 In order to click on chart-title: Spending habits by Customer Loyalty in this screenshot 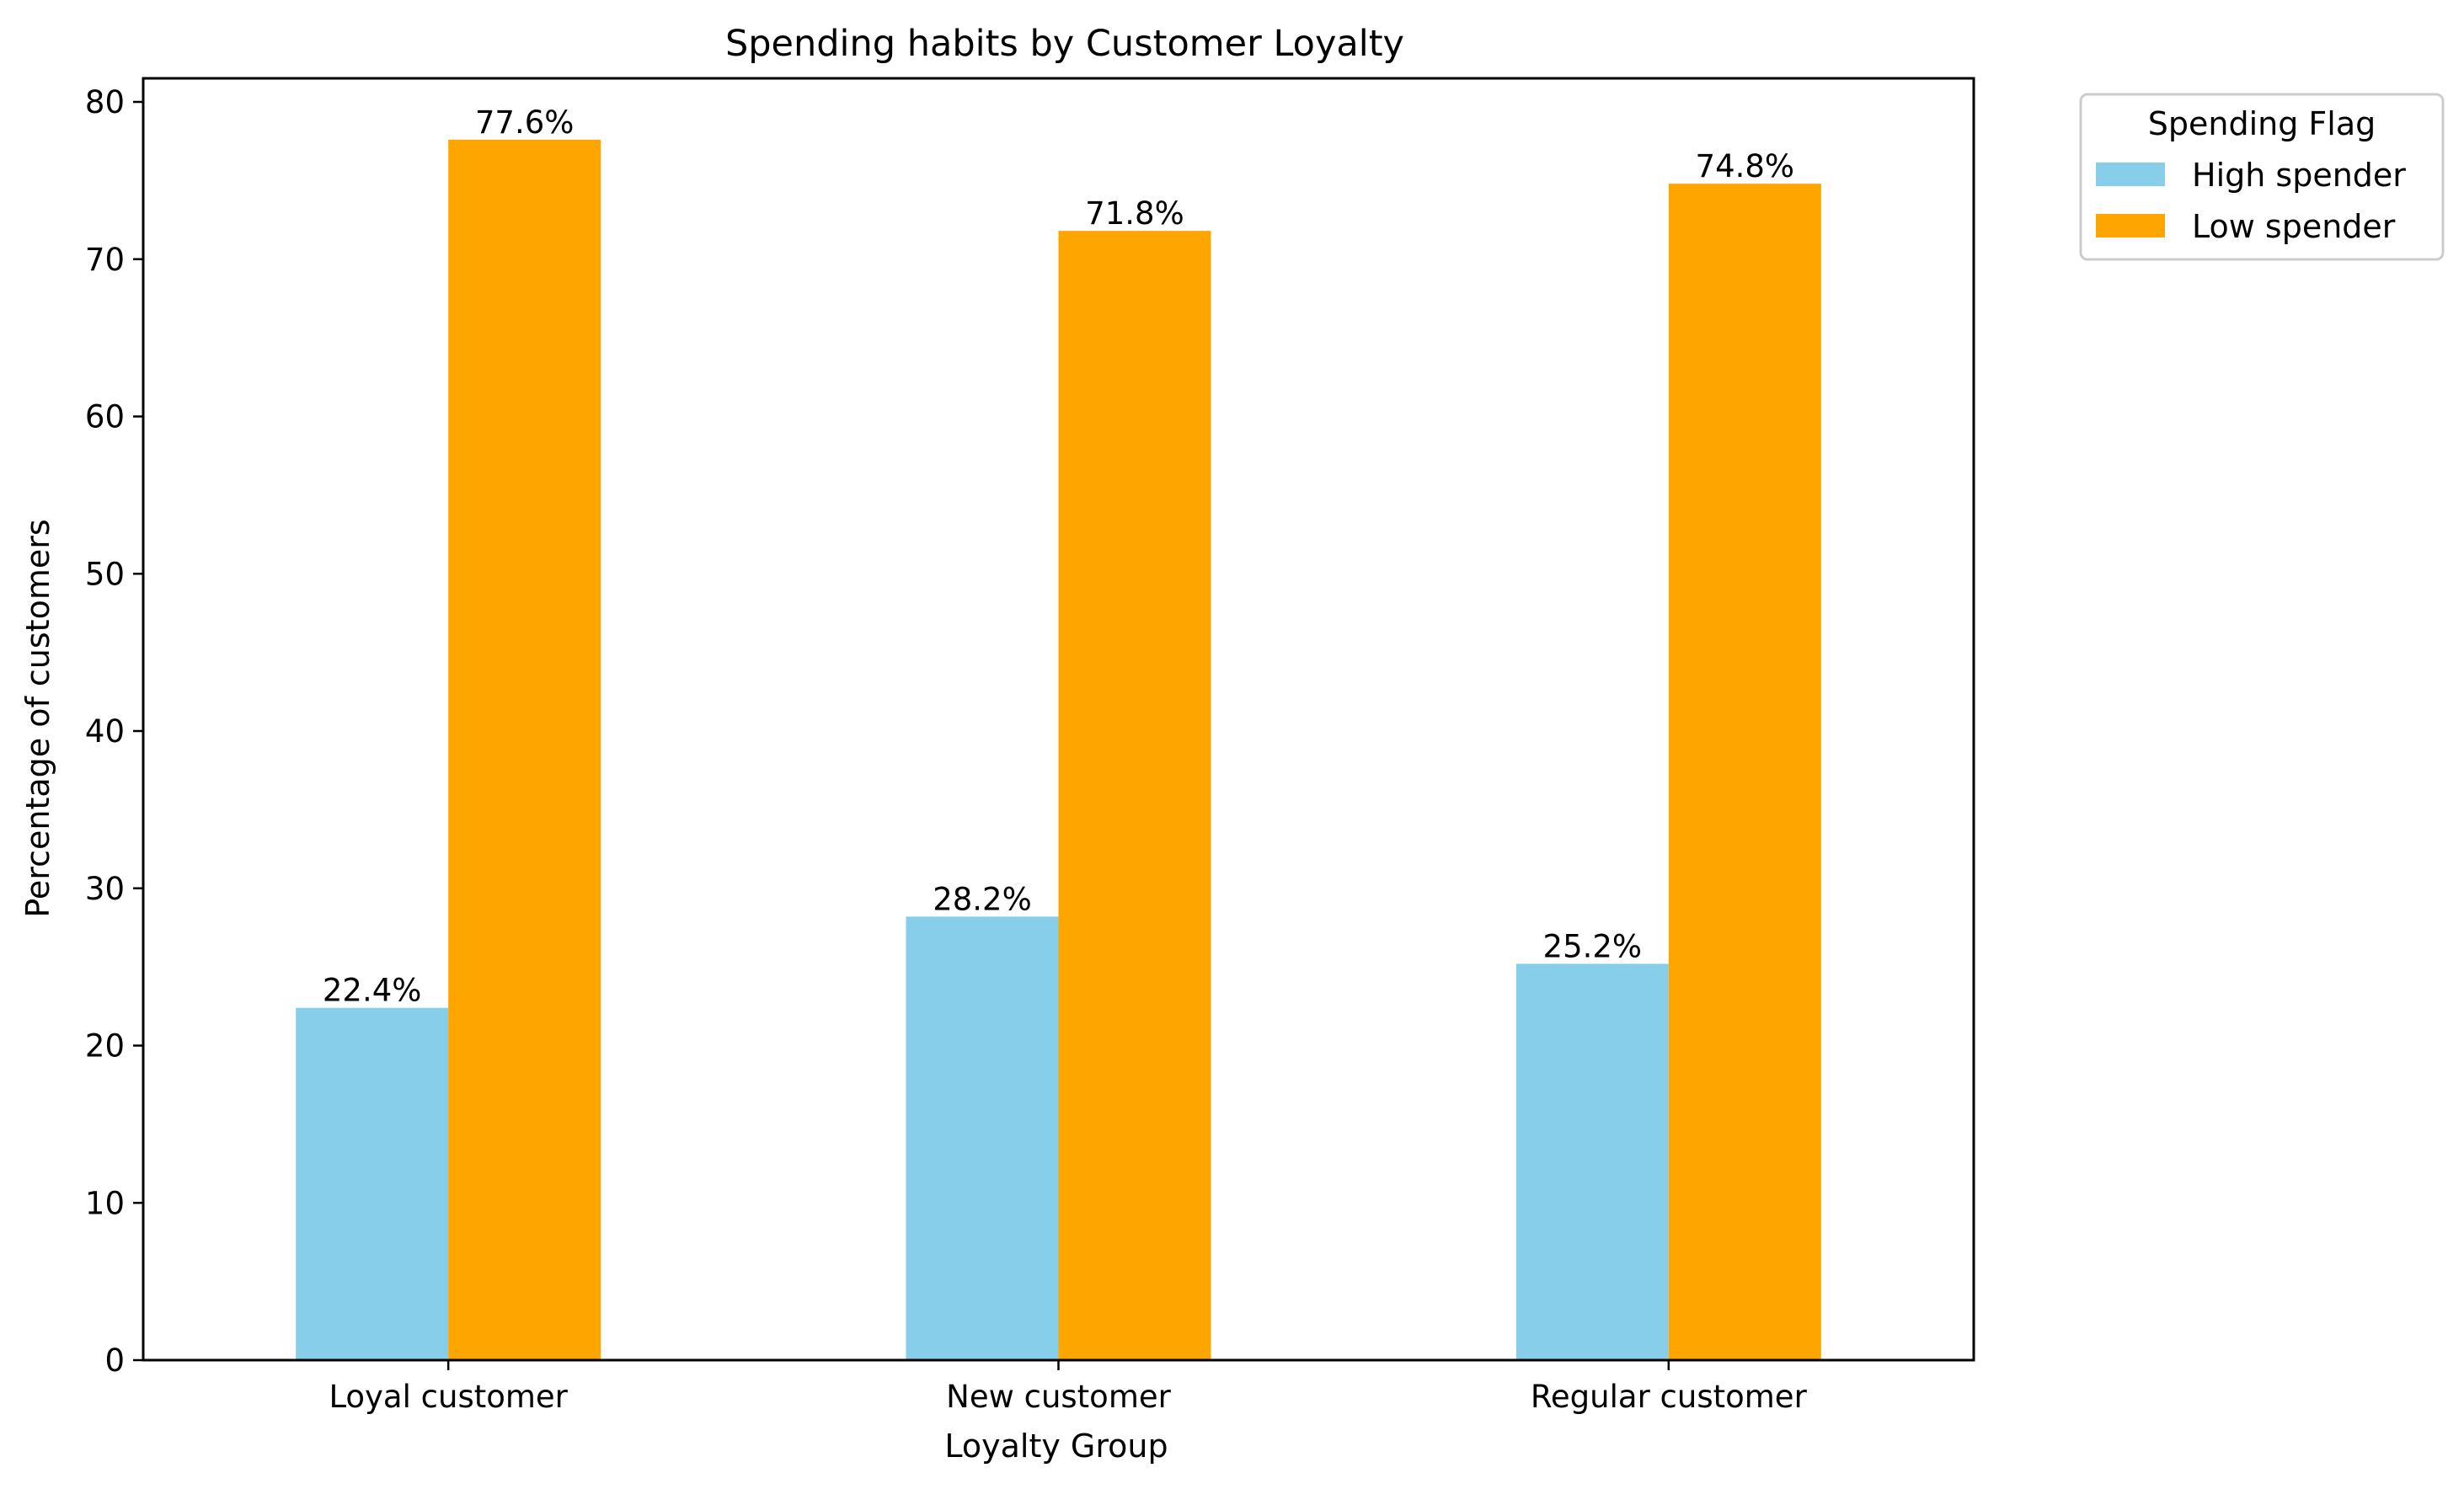, I will do `click(1065, 44)`.